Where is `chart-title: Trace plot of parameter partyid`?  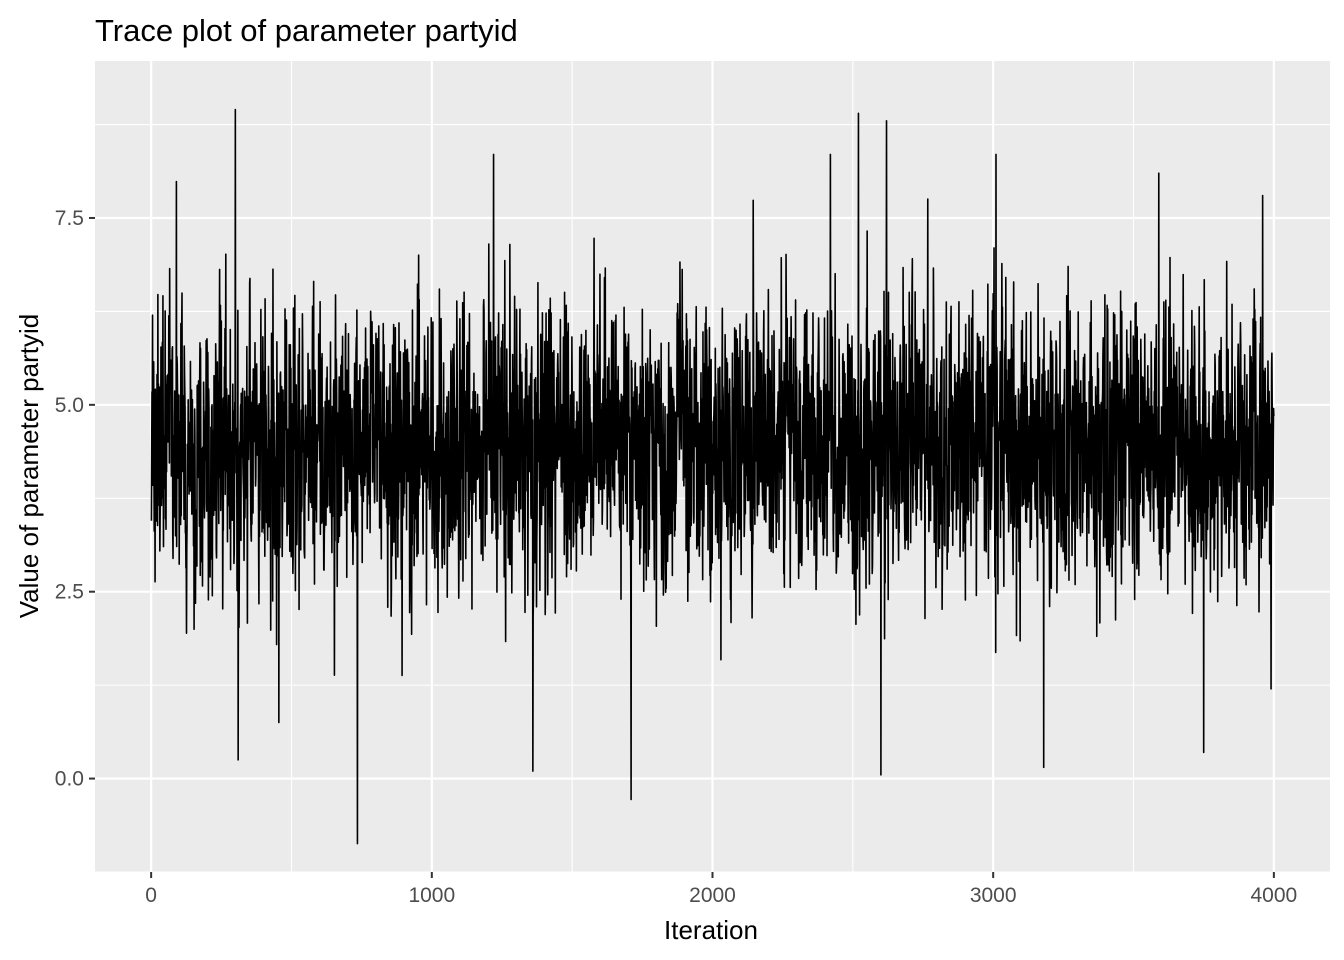
chart-title: Trace plot of parameter partyid is located at coordinates (306, 30).